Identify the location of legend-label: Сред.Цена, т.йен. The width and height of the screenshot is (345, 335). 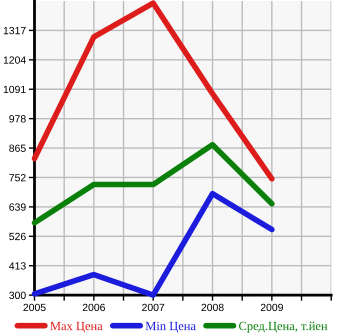
(283, 327).